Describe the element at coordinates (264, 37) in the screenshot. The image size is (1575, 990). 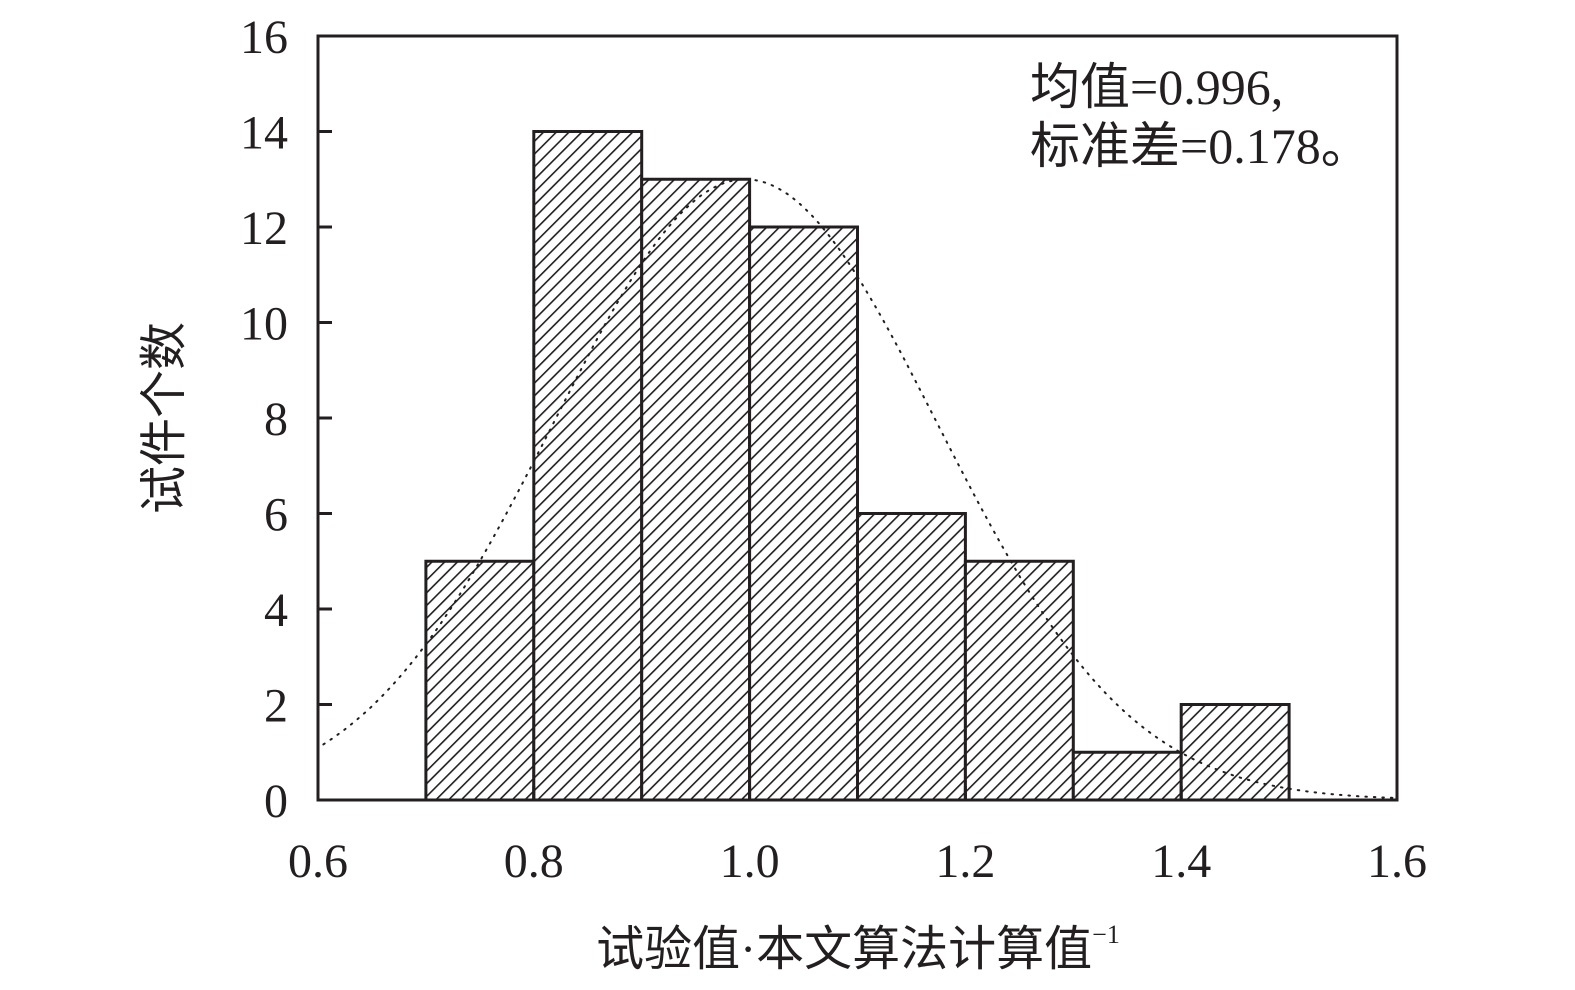
I see `y-tick-label: 16` at that location.